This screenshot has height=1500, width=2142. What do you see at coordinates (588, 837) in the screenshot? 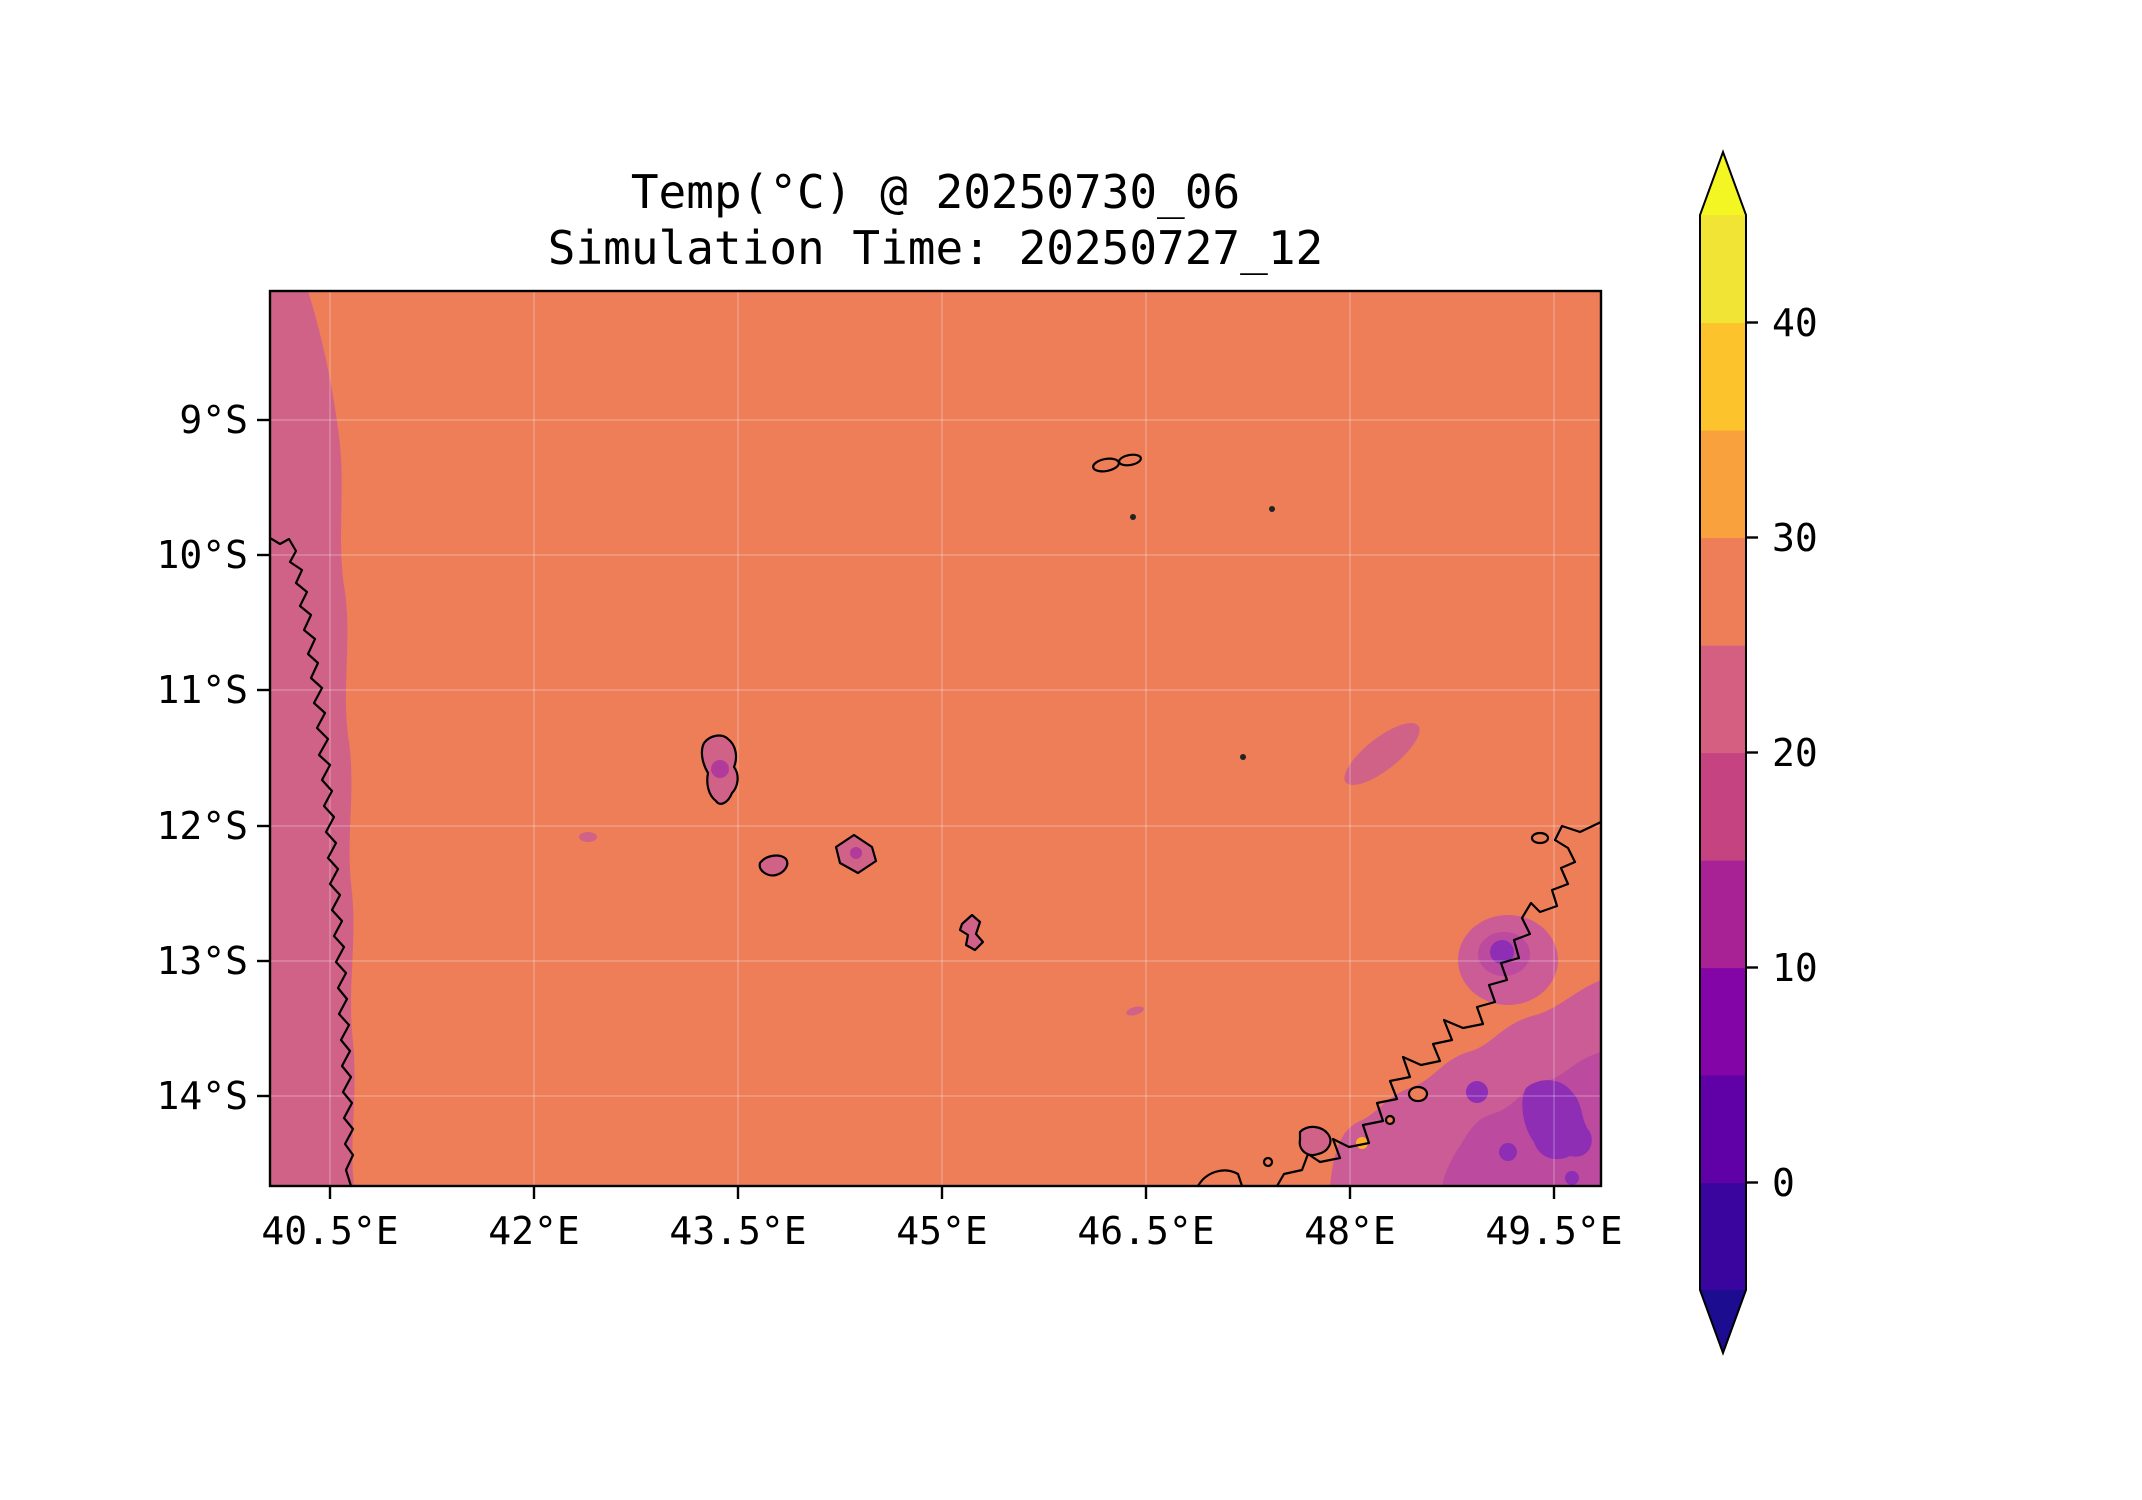
I see `small-cool-speck-west` at bounding box center [588, 837].